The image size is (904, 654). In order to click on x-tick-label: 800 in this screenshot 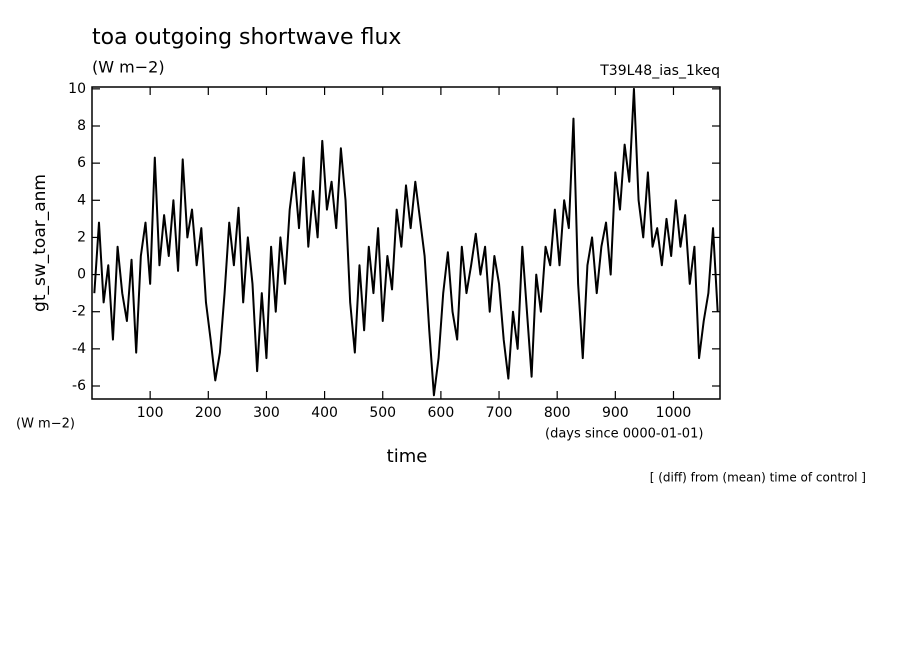, I will do `click(557, 413)`.